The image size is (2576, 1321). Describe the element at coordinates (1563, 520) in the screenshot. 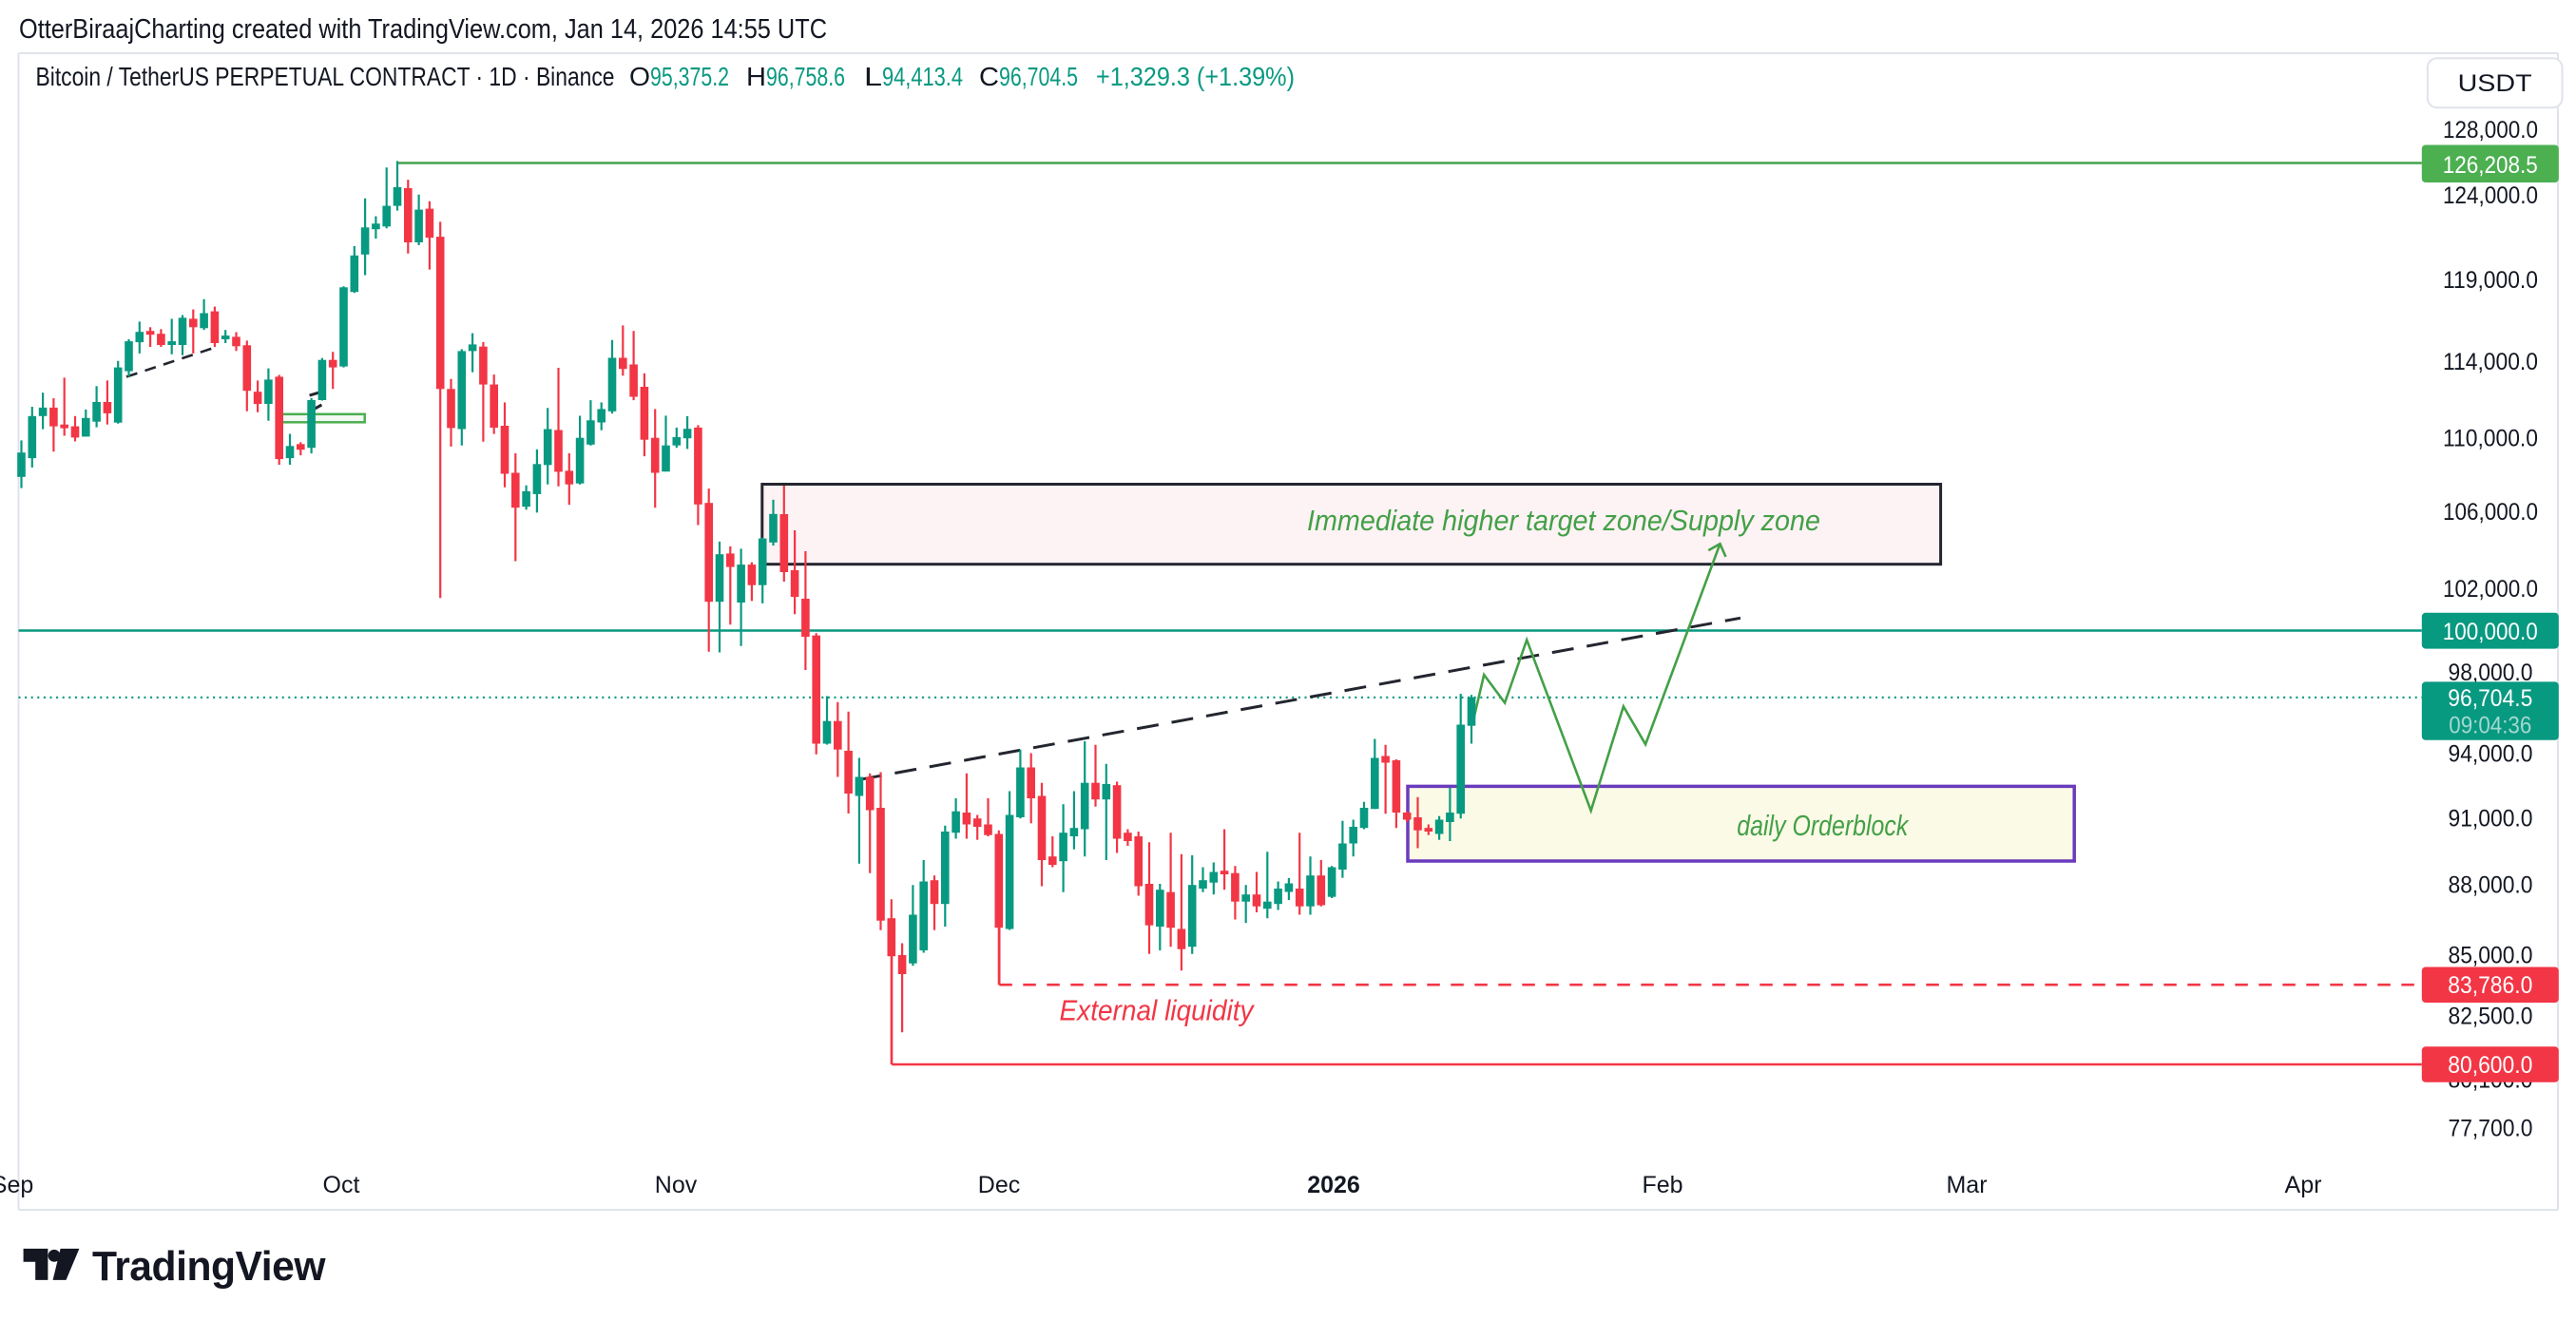

I see `svg-text:Immediate higher target zone/S: Immediate higher target zone/Supply zone` at that location.